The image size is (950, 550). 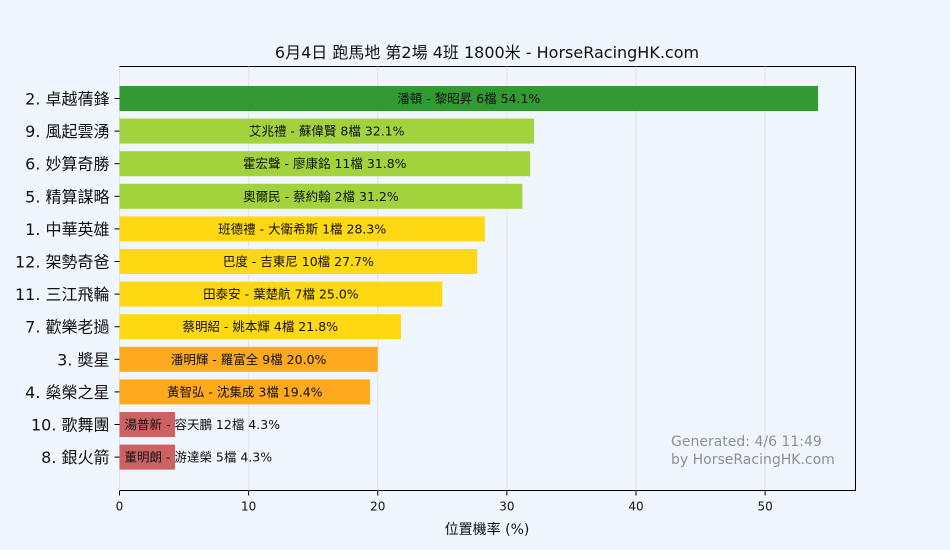 What do you see at coordinates (62, 294) in the screenshot?
I see `y-tick-label: 11. 三江飛輪` at bounding box center [62, 294].